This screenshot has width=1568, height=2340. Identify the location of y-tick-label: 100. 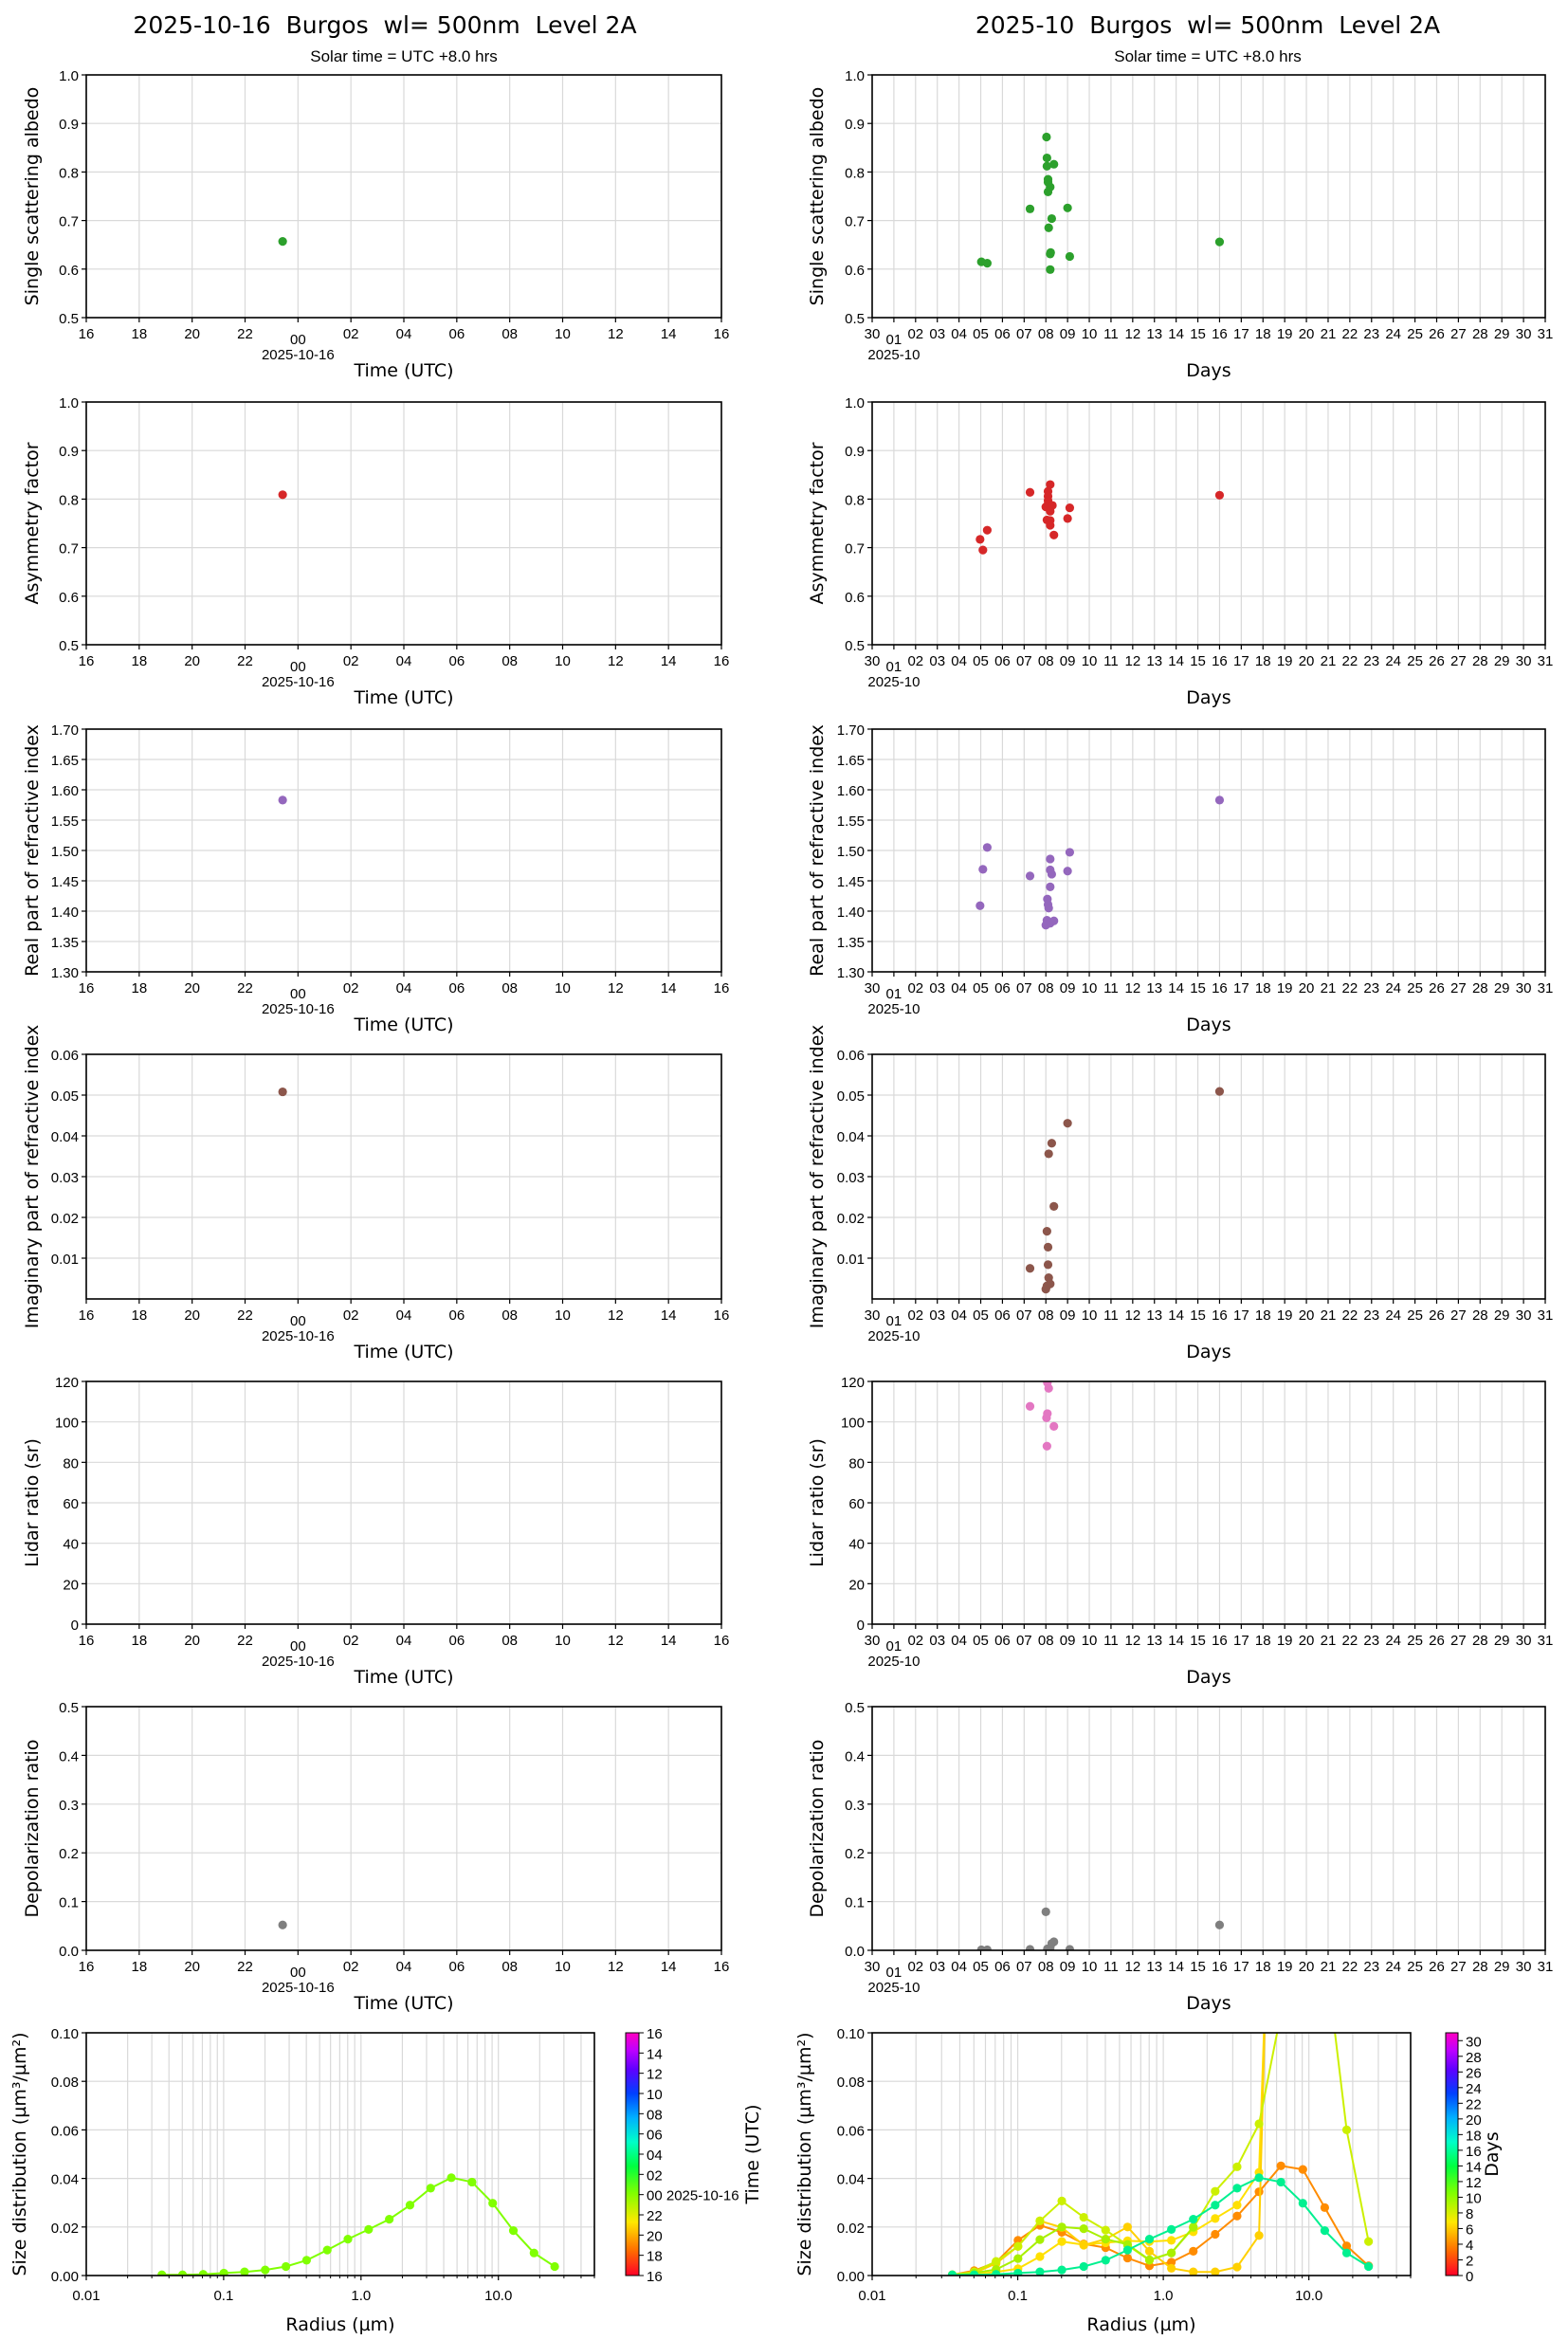
(67, 1424).